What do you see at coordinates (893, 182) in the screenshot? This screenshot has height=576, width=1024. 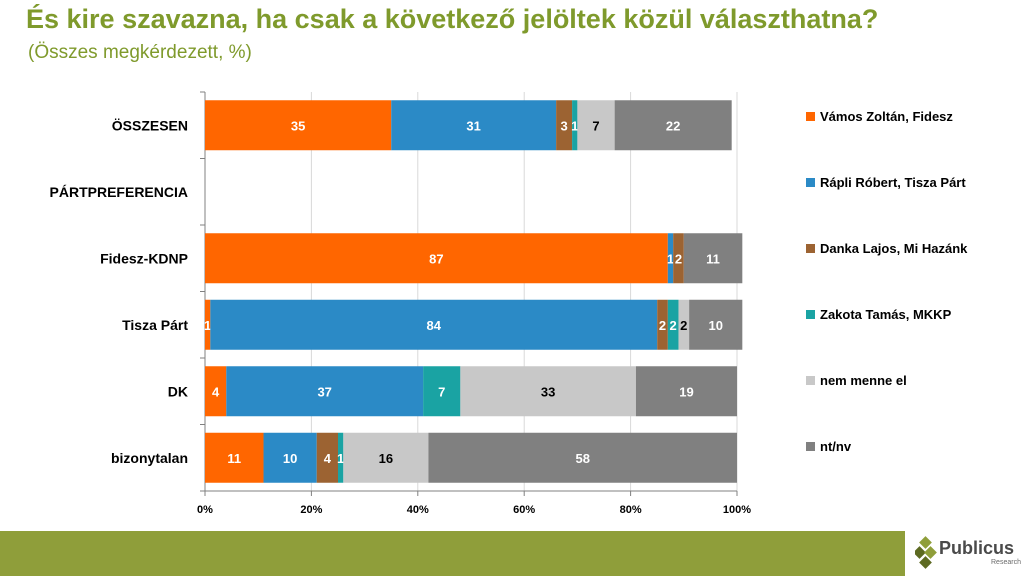 I see `legend-label: Rápli Róbert, Tisza Párt` at bounding box center [893, 182].